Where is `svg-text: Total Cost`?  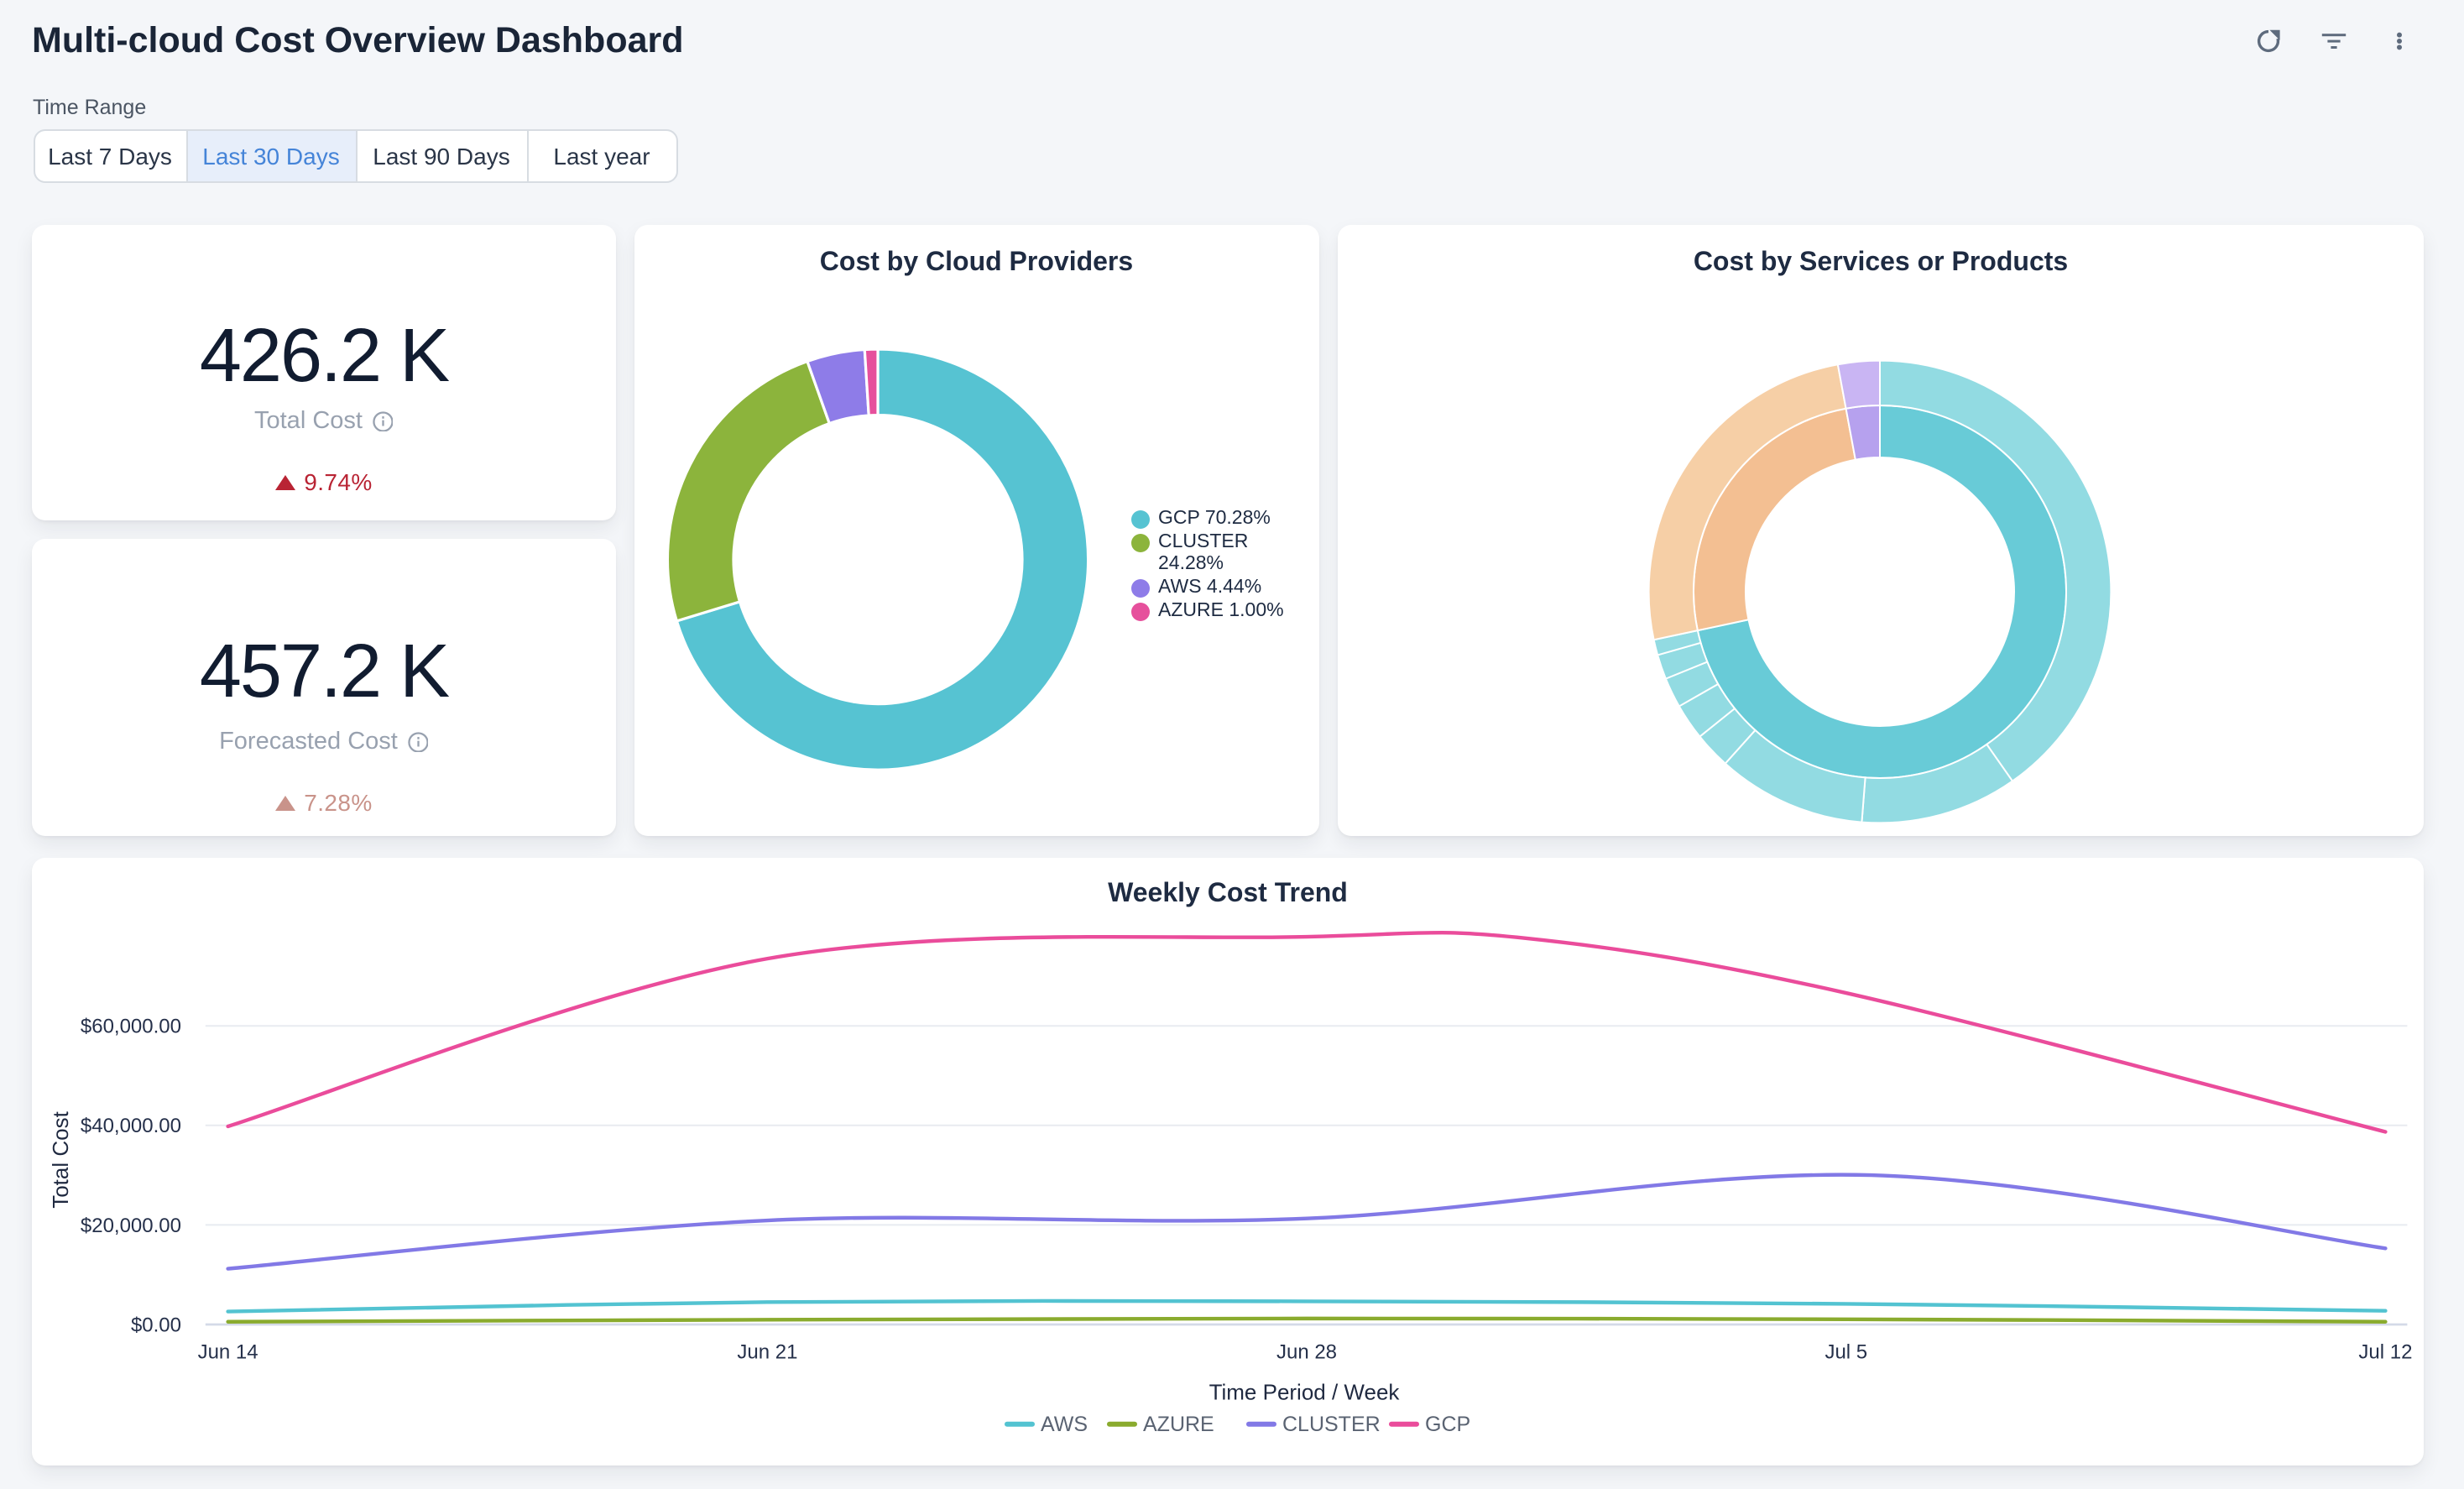 svg-text: Total Cost is located at coordinates (60, 1159).